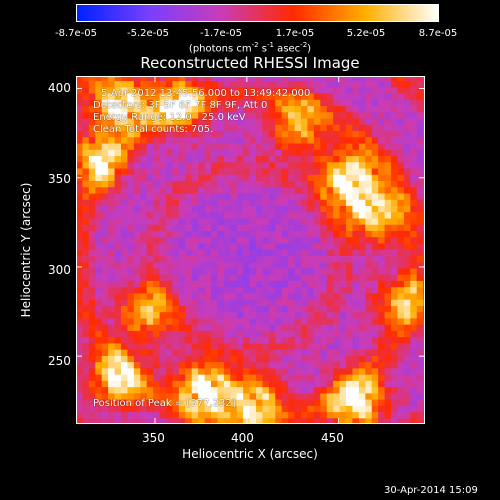  Describe the element at coordinates (332, 438) in the screenshot. I see `x-tick-label: 450` at that location.